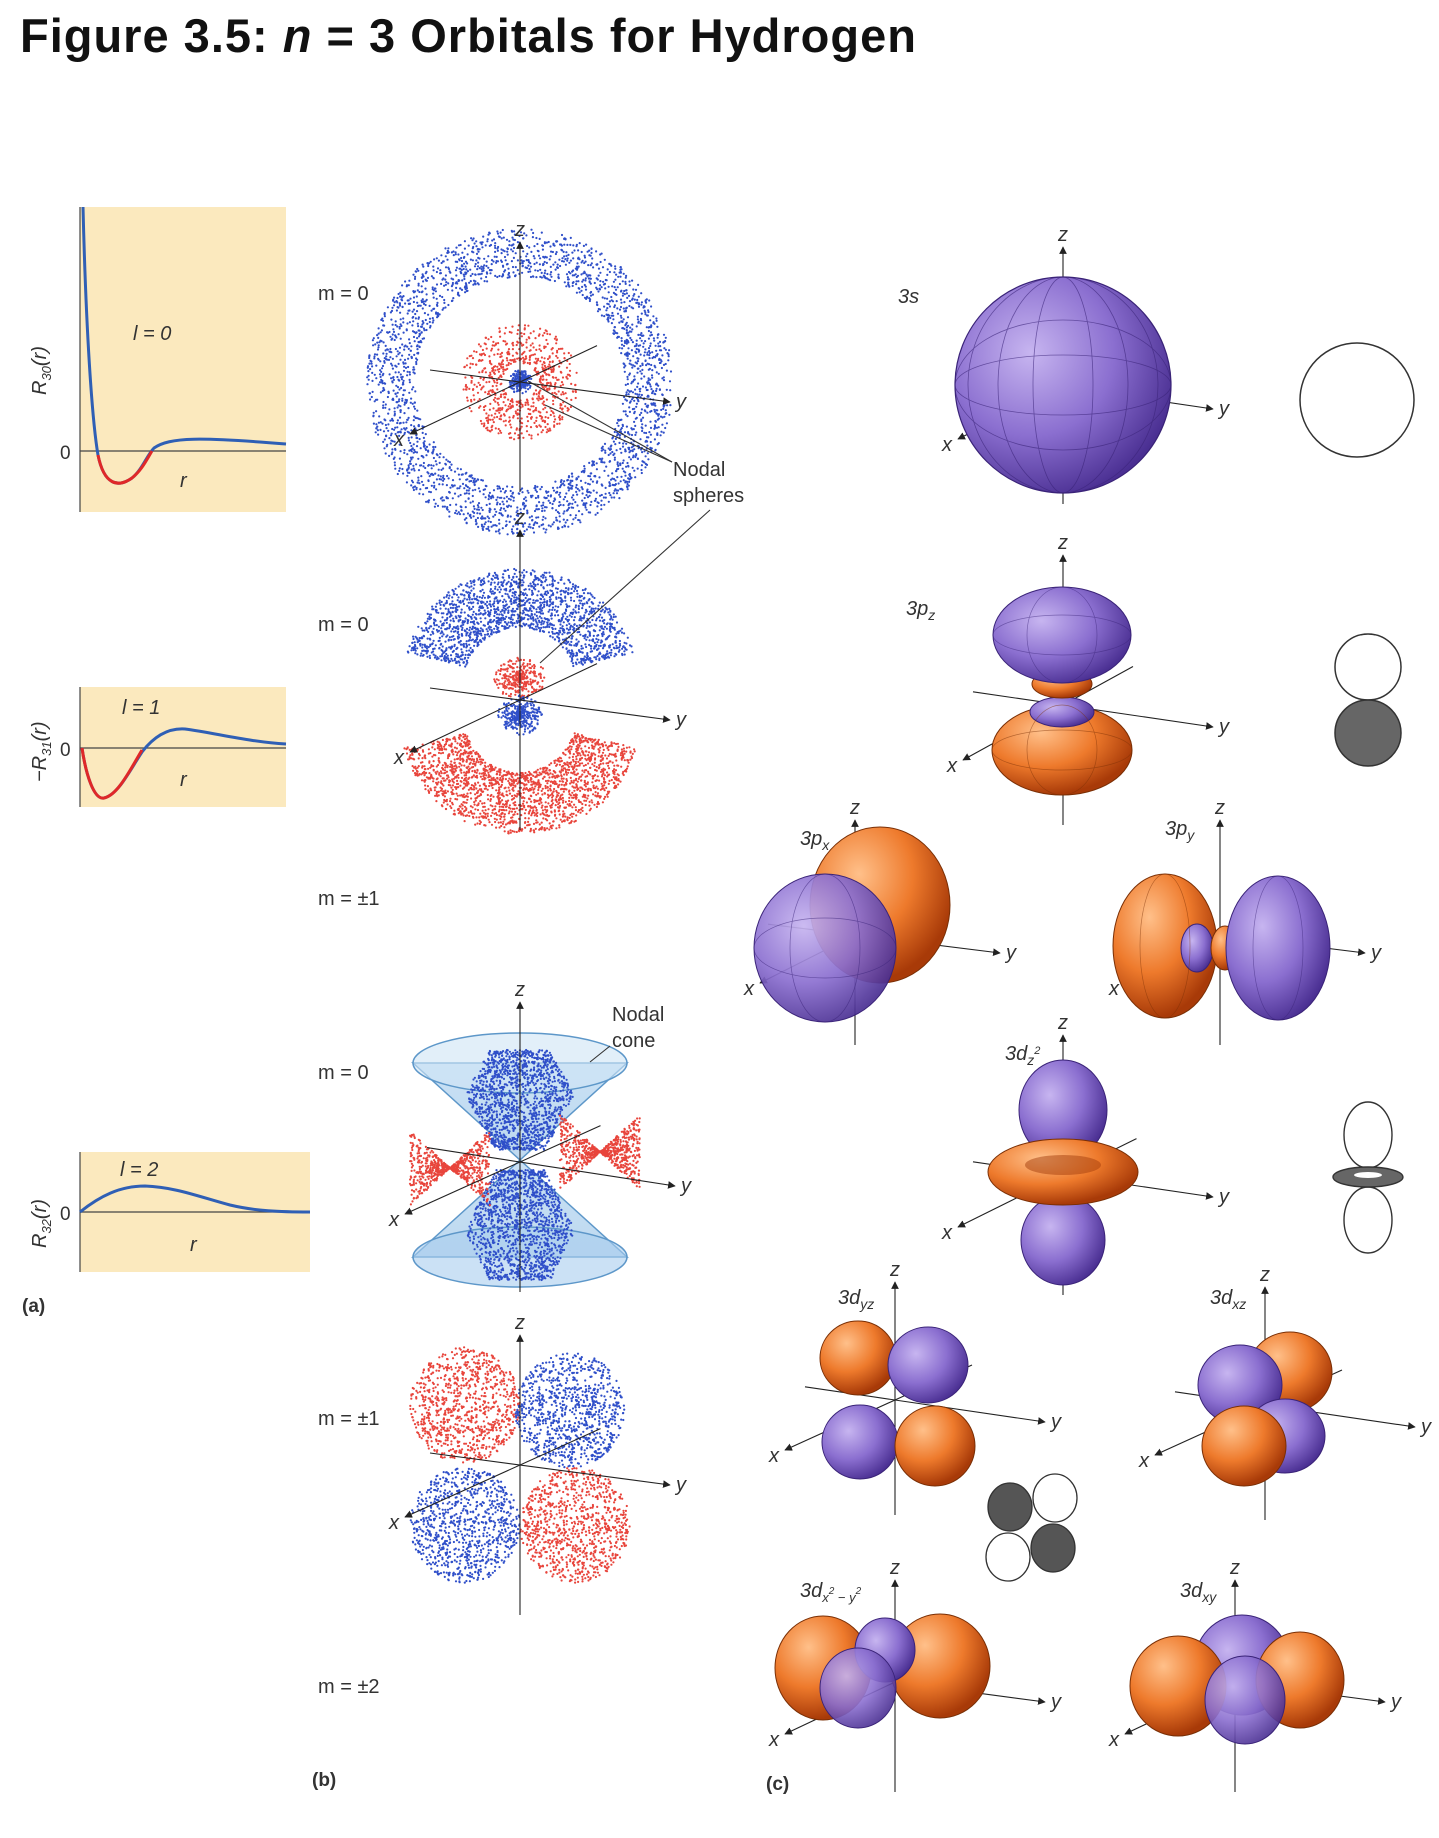  I want to click on ylabel-r31: −R31(r), so click(41, 751).